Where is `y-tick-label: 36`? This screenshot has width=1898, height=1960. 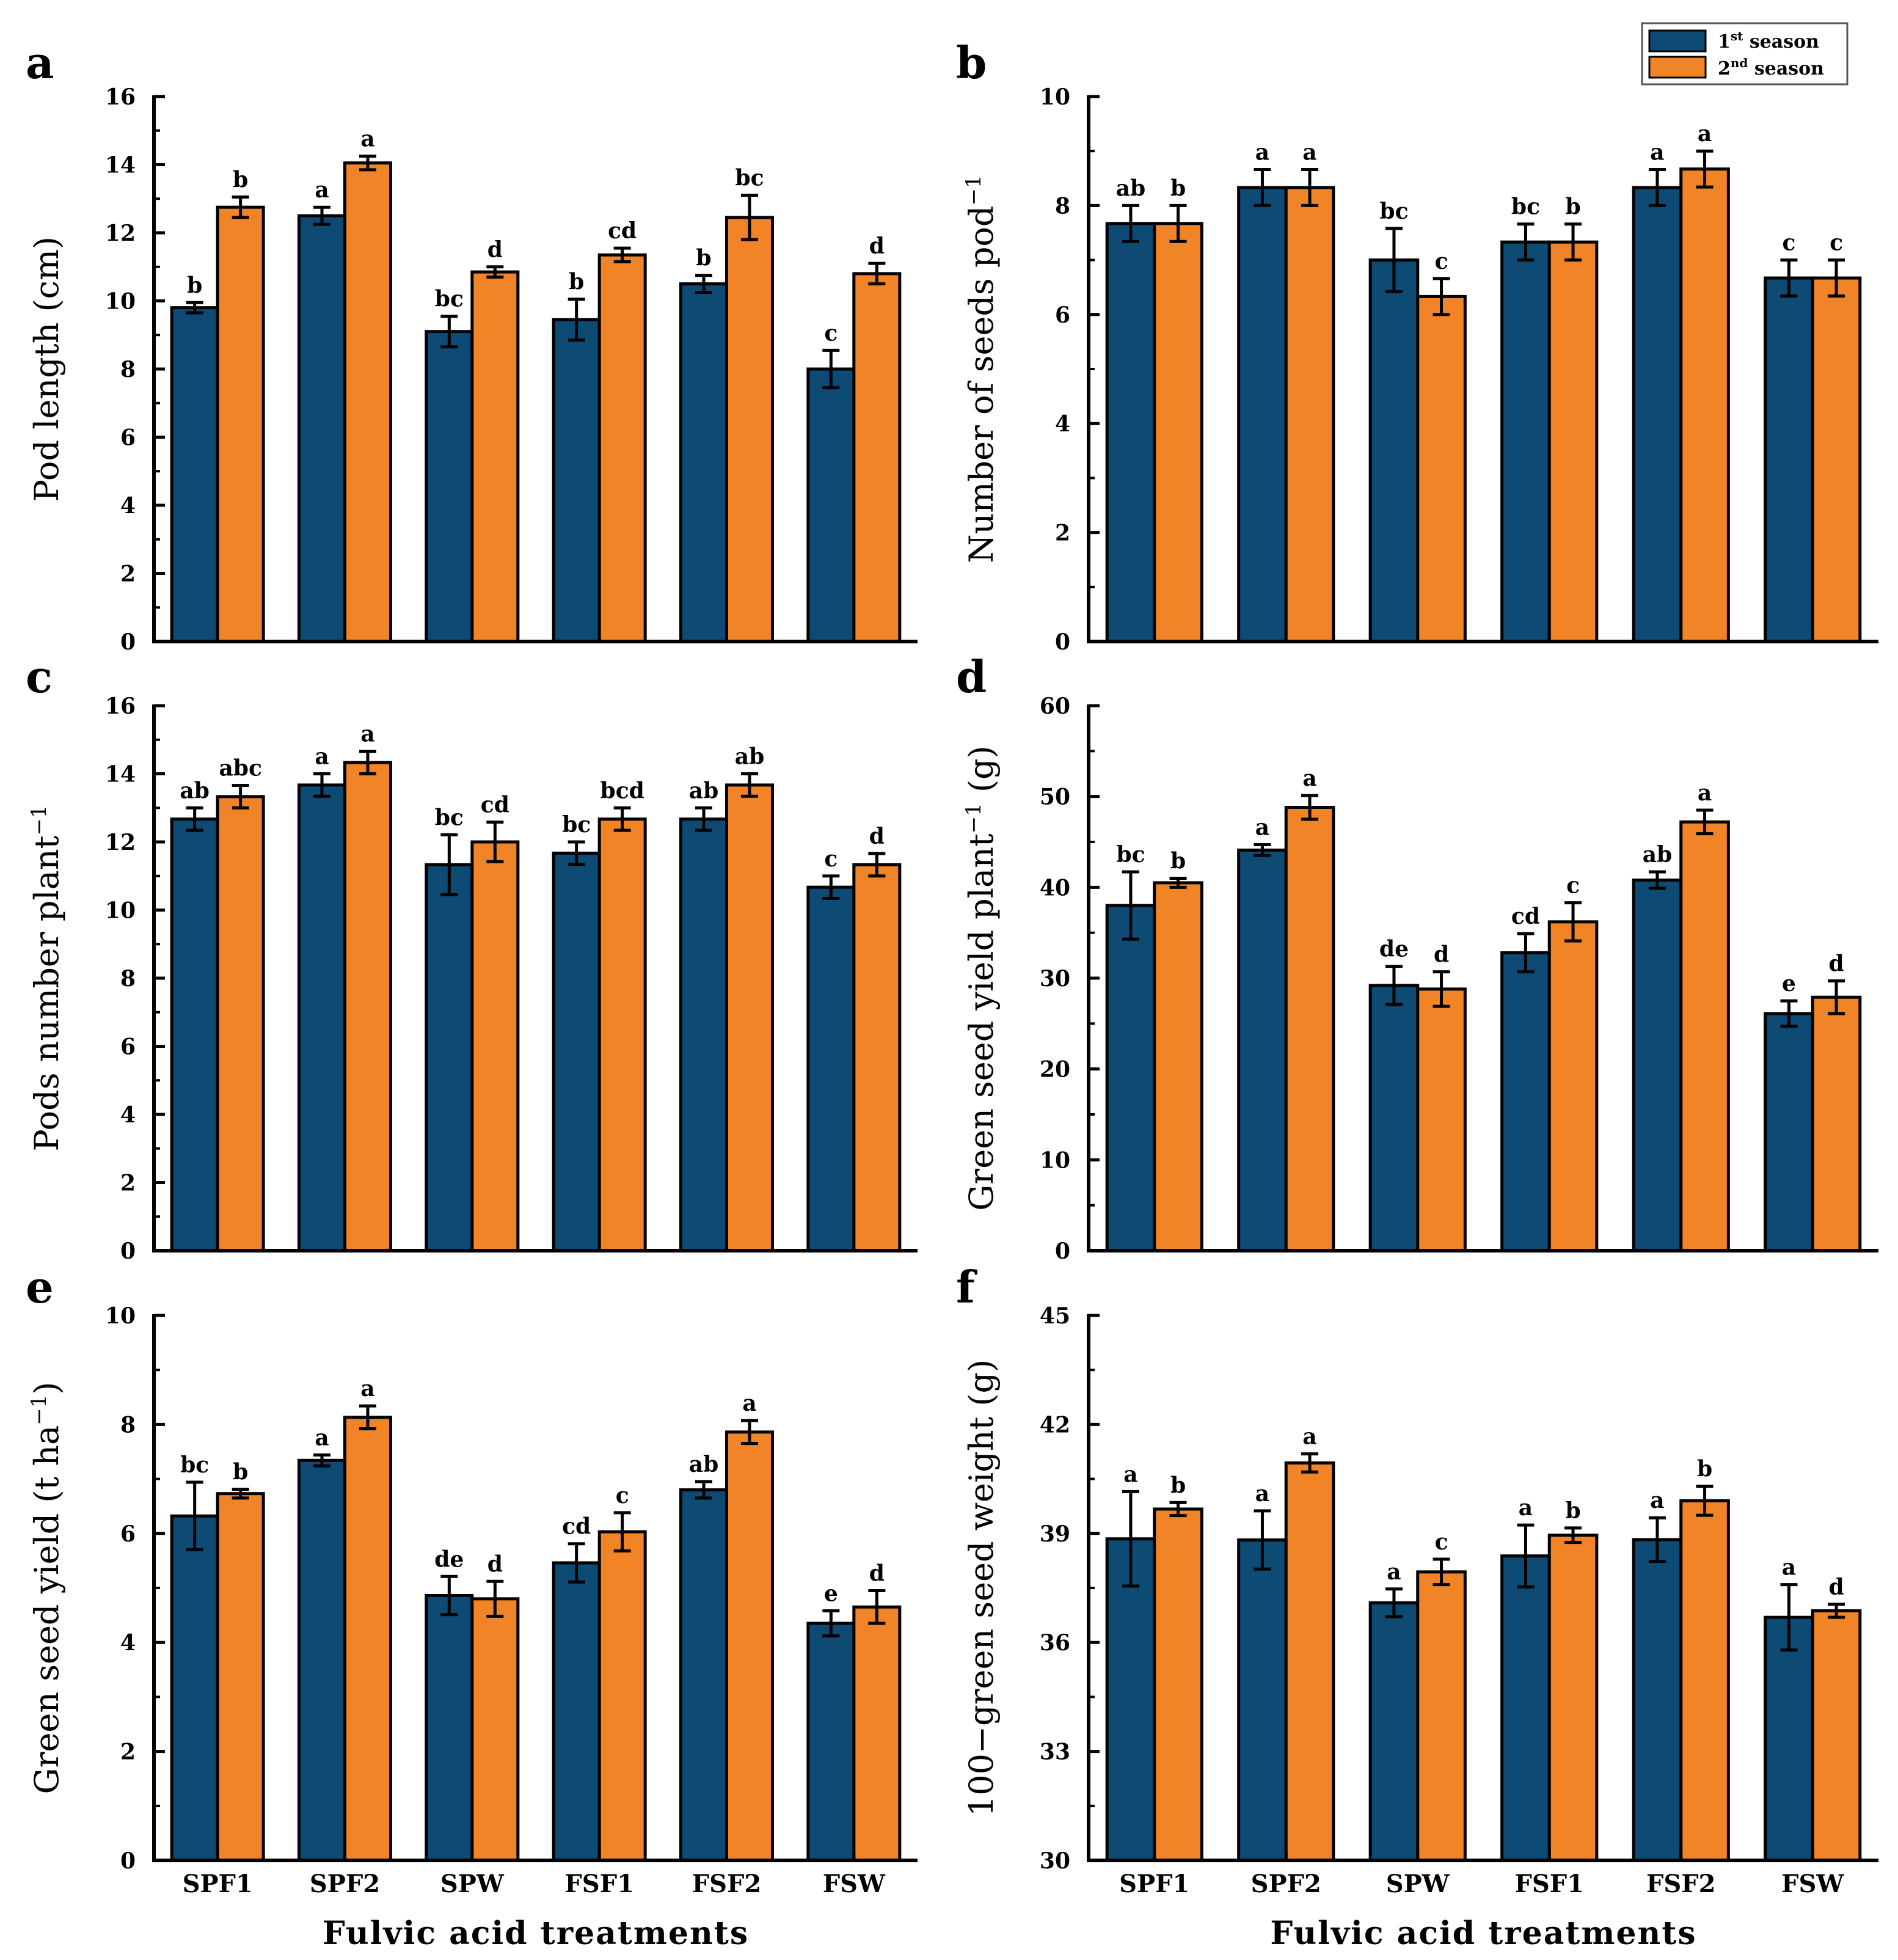 y-tick-label: 36 is located at coordinates (1055, 1643).